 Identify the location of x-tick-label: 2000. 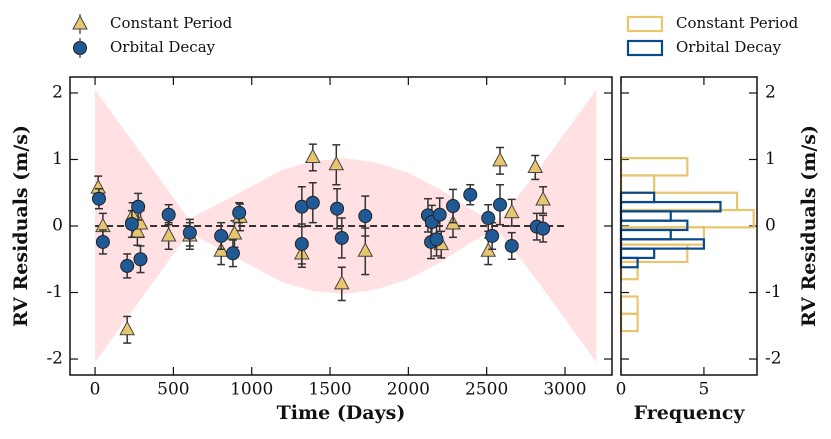
(408, 390).